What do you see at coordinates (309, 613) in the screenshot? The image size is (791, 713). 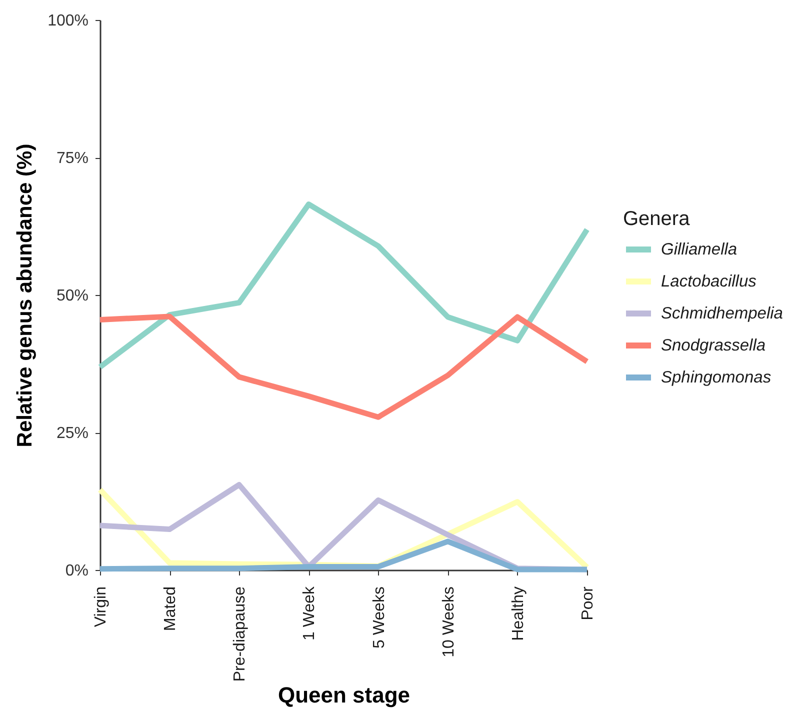 I see `x-tick-label: 1 Week` at bounding box center [309, 613].